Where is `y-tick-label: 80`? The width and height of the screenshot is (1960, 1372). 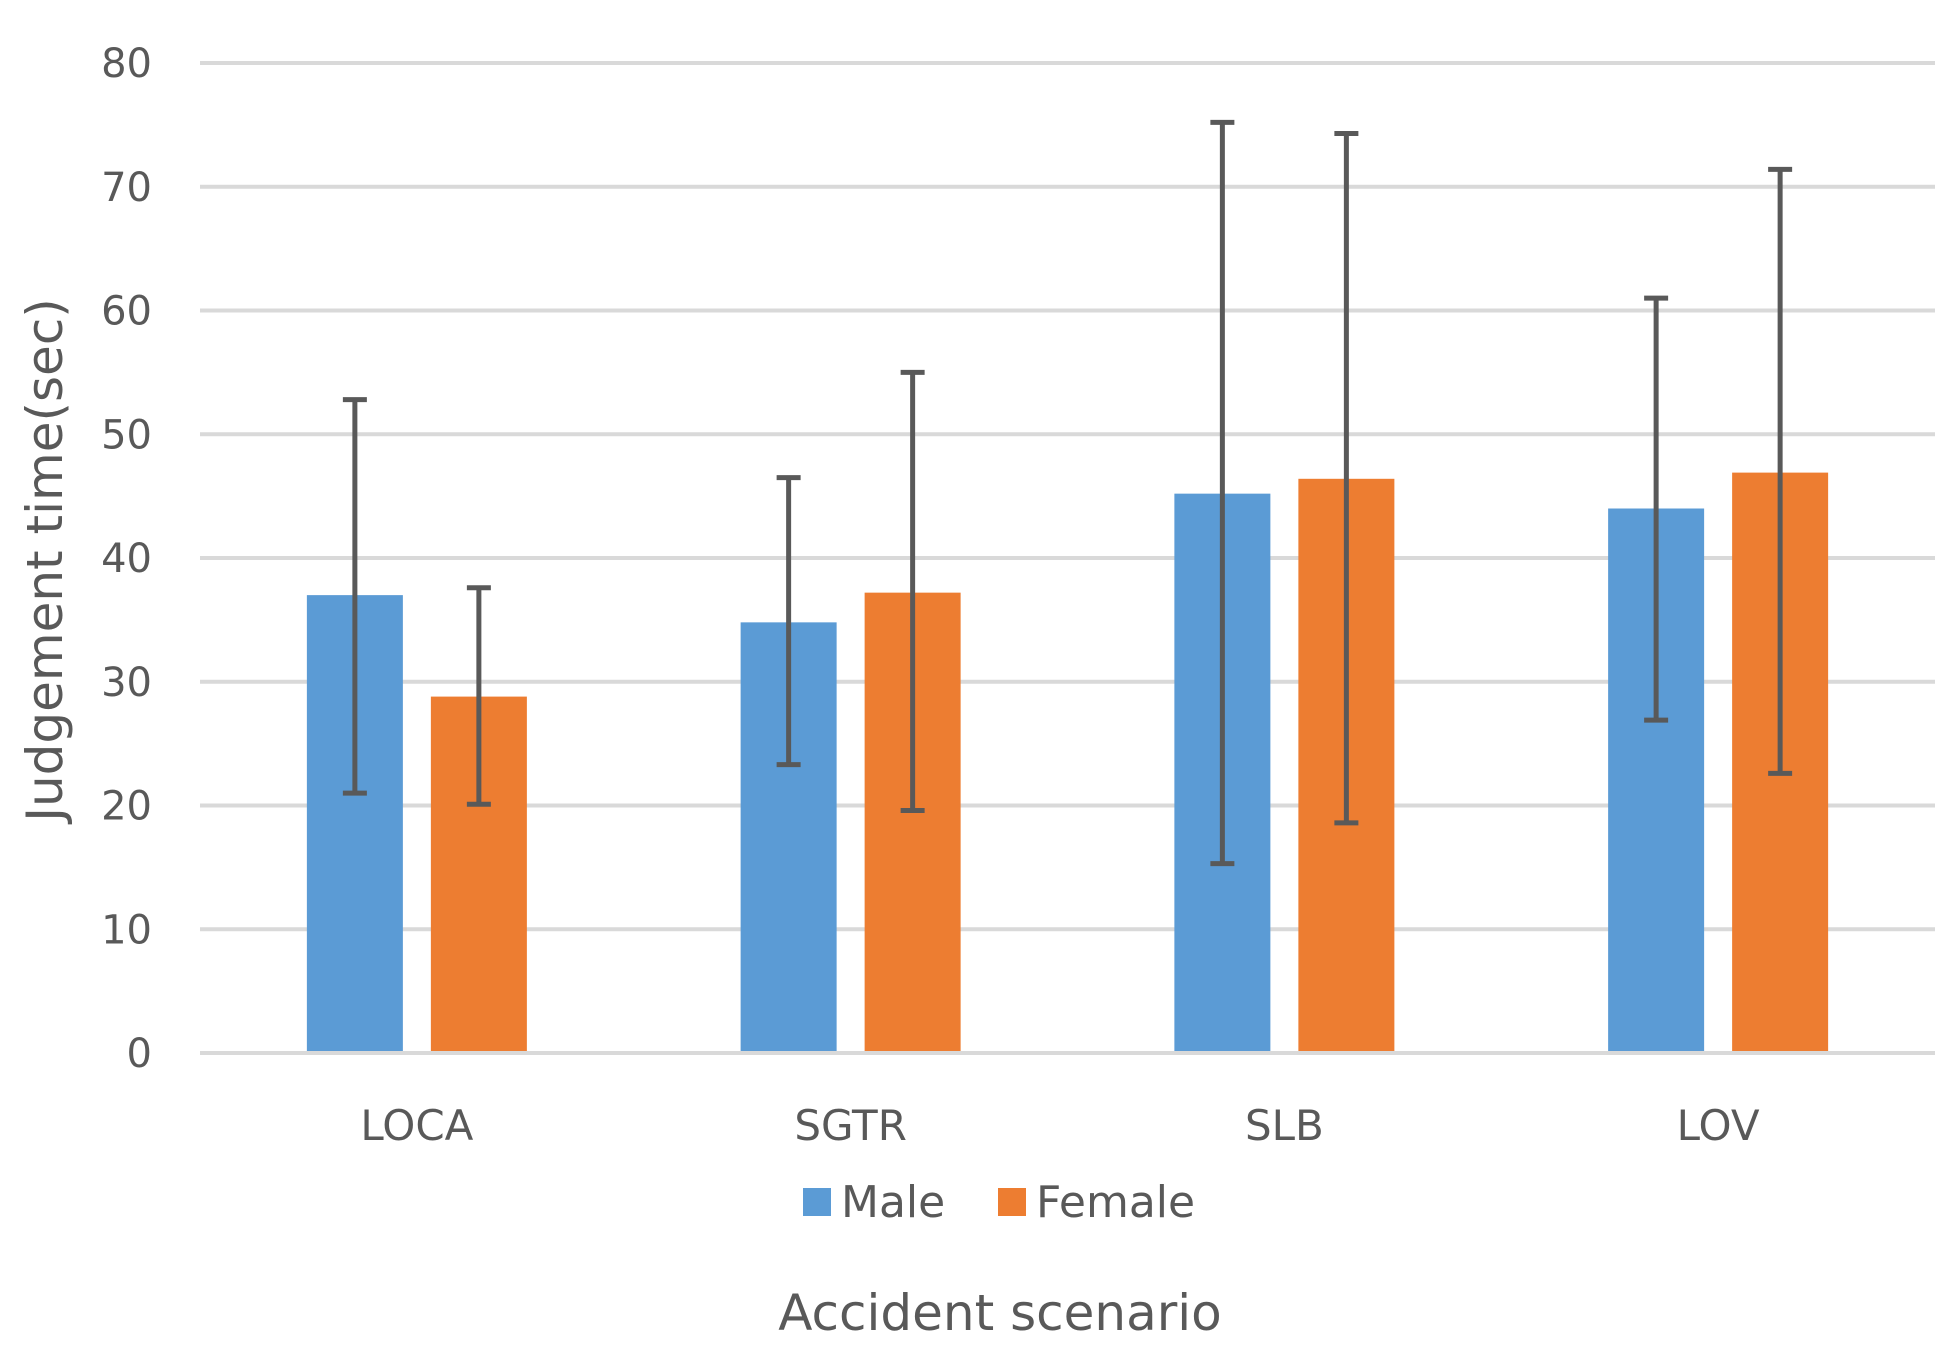
y-tick-label: 80 is located at coordinates (126, 64).